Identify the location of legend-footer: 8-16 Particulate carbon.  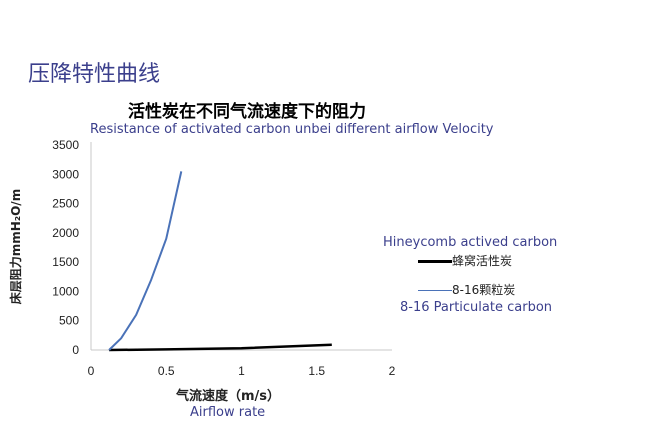
(476, 307).